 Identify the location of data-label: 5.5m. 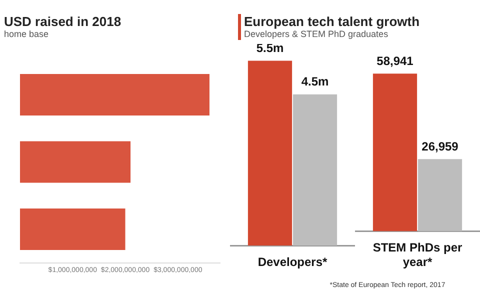
(270, 48).